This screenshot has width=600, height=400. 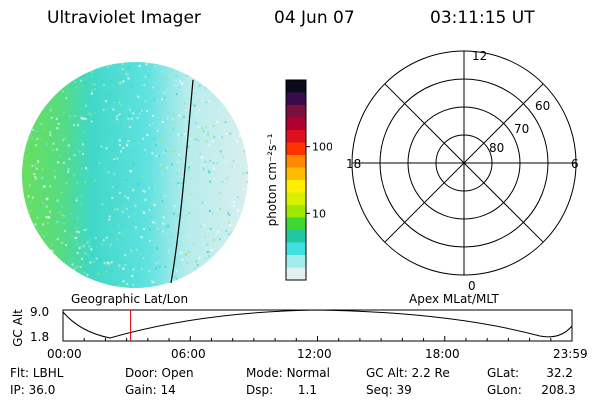 I want to click on lat-label-70: 70, so click(x=521, y=129).